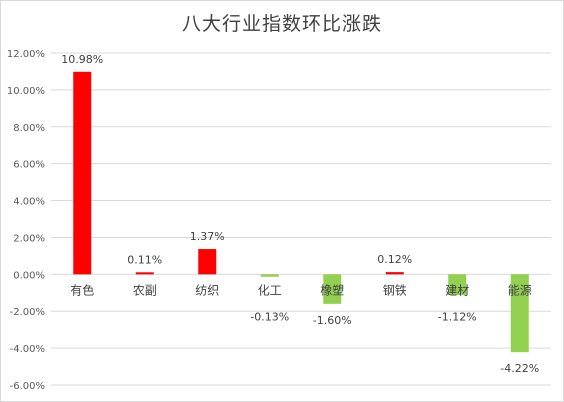 This screenshot has width=564, height=402. I want to click on data-label: -1.60%, so click(332, 320).